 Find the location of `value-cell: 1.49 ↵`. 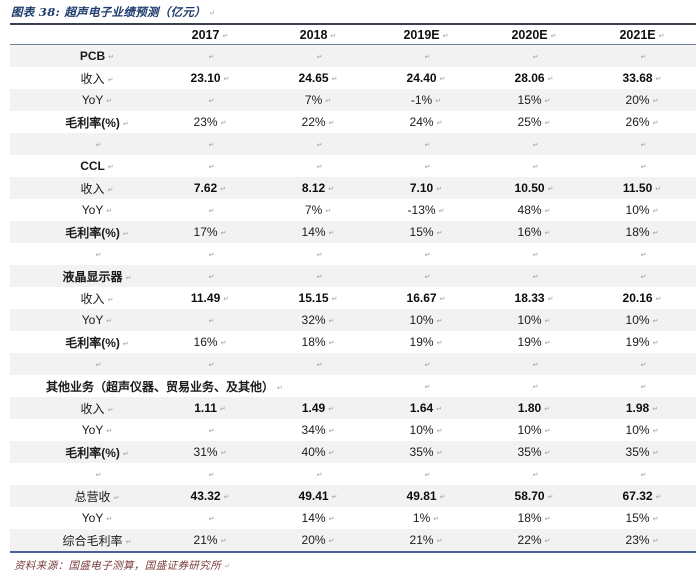

value-cell: 1.49 ↵ is located at coordinates (318, 408).